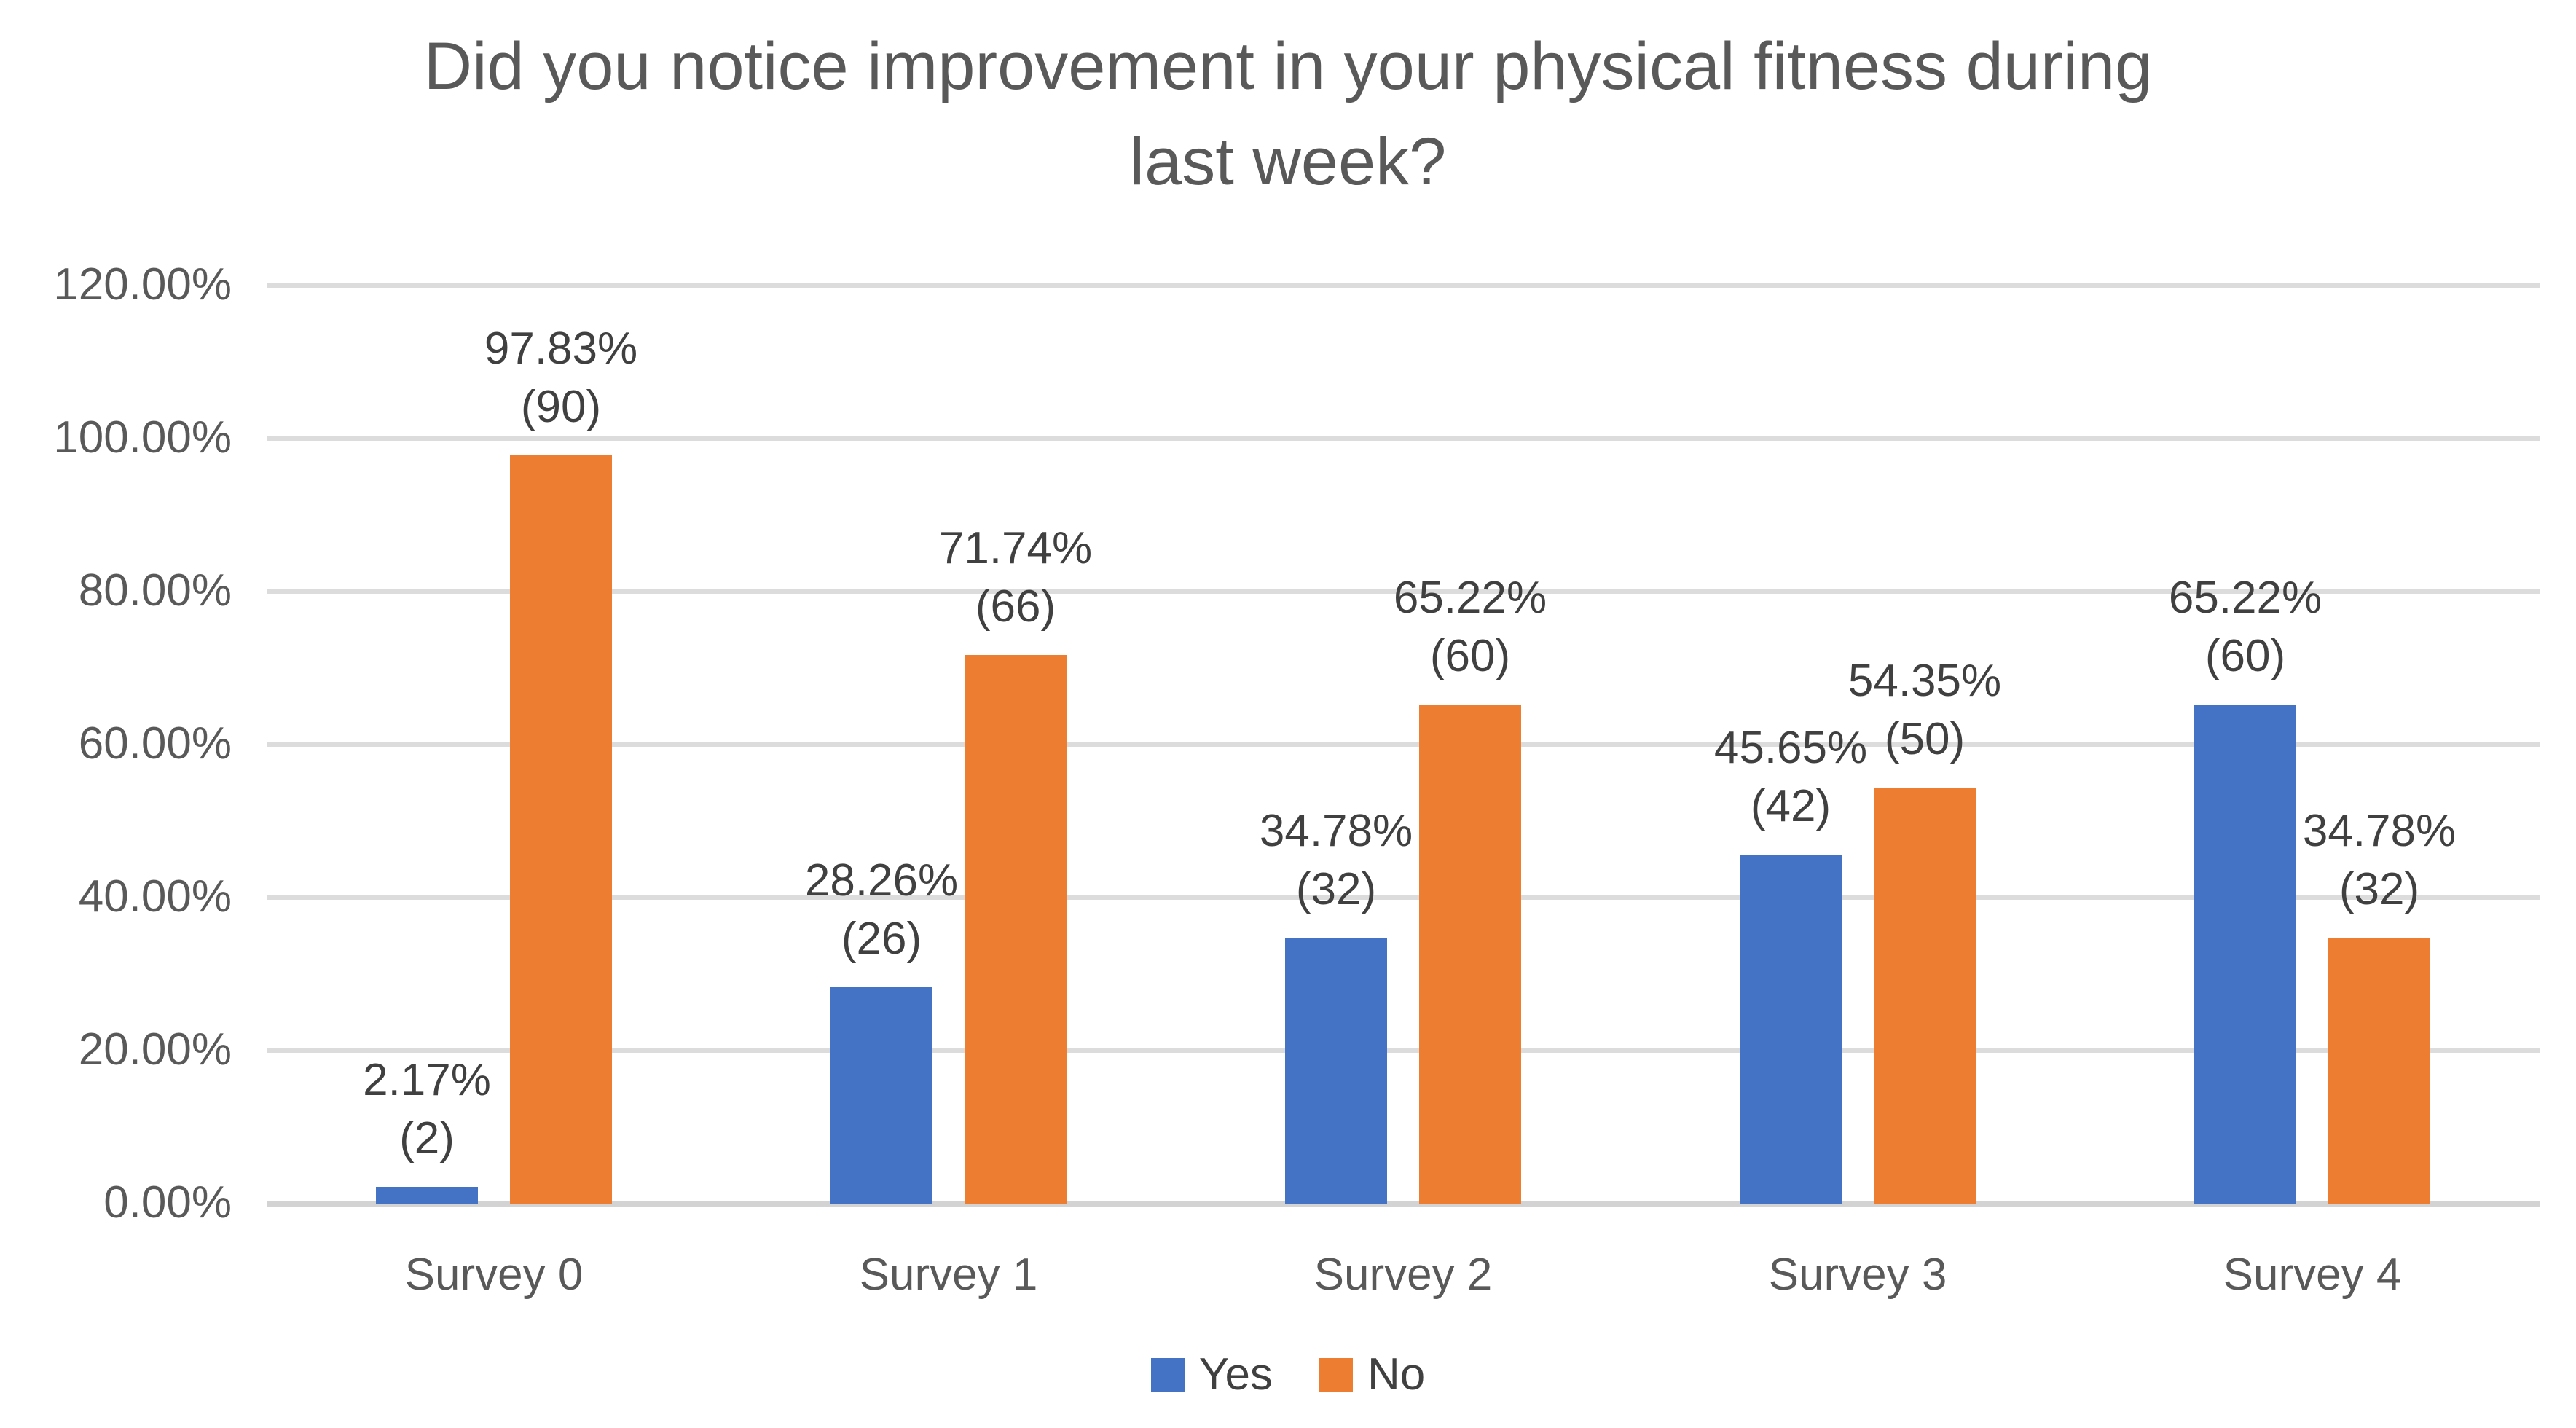 The image size is (2576, 1428). What do you see at coordinates (1015, 606) in the screenshot?
I see `data-label-count: (66)` at bounding box center [1015, 606].